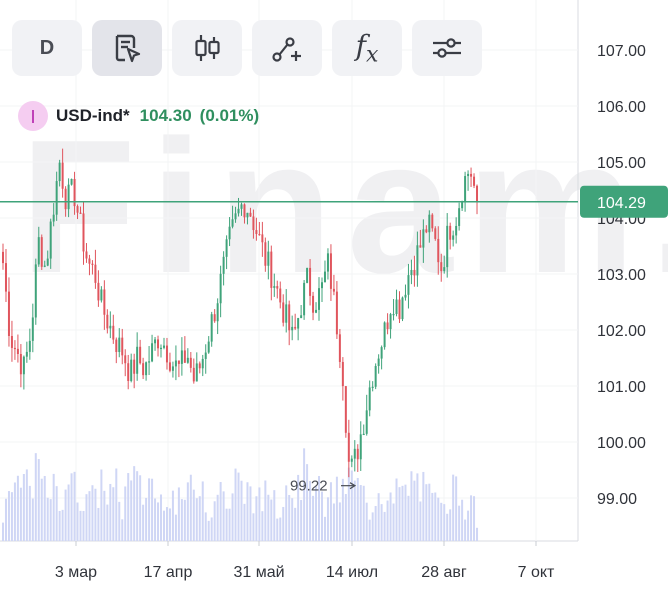 The height and width of the screenshot is (605, 668). What do you see at coordinates (127, 48) in the screenshot?
I see `chart-type-button` at bounding box center [127, 48].